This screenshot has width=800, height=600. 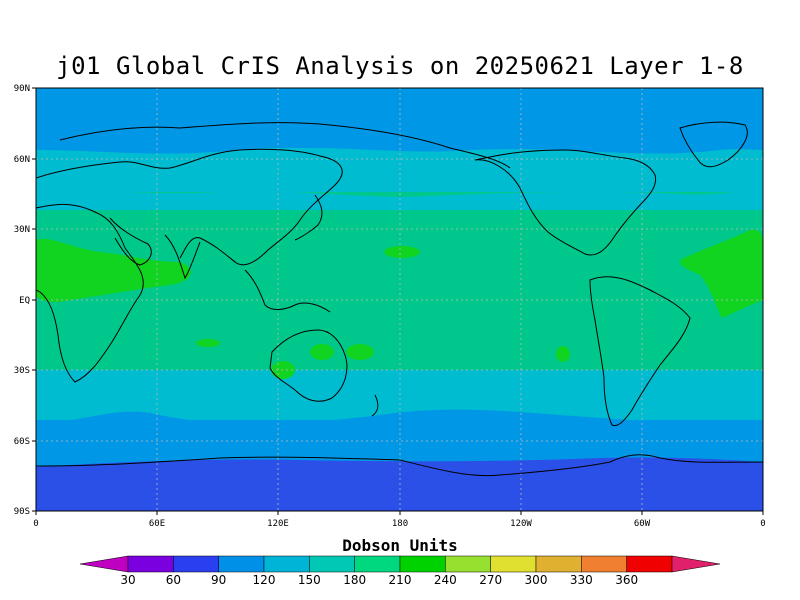 I want to click on colorbar-tick-label: 30, so click(x=127, y=580).